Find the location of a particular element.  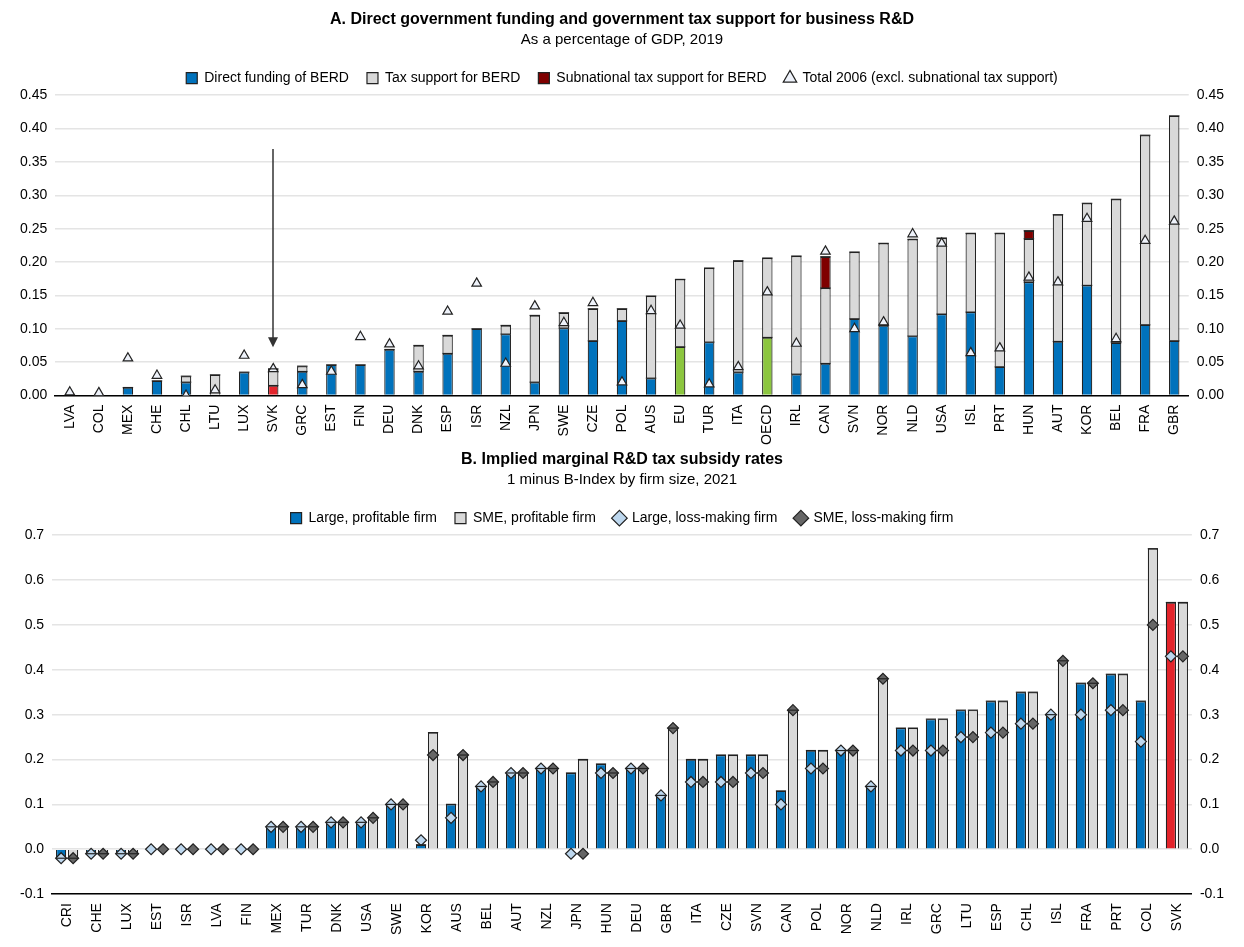

x-tick-label: ISL is located at coordinates (969, 415).